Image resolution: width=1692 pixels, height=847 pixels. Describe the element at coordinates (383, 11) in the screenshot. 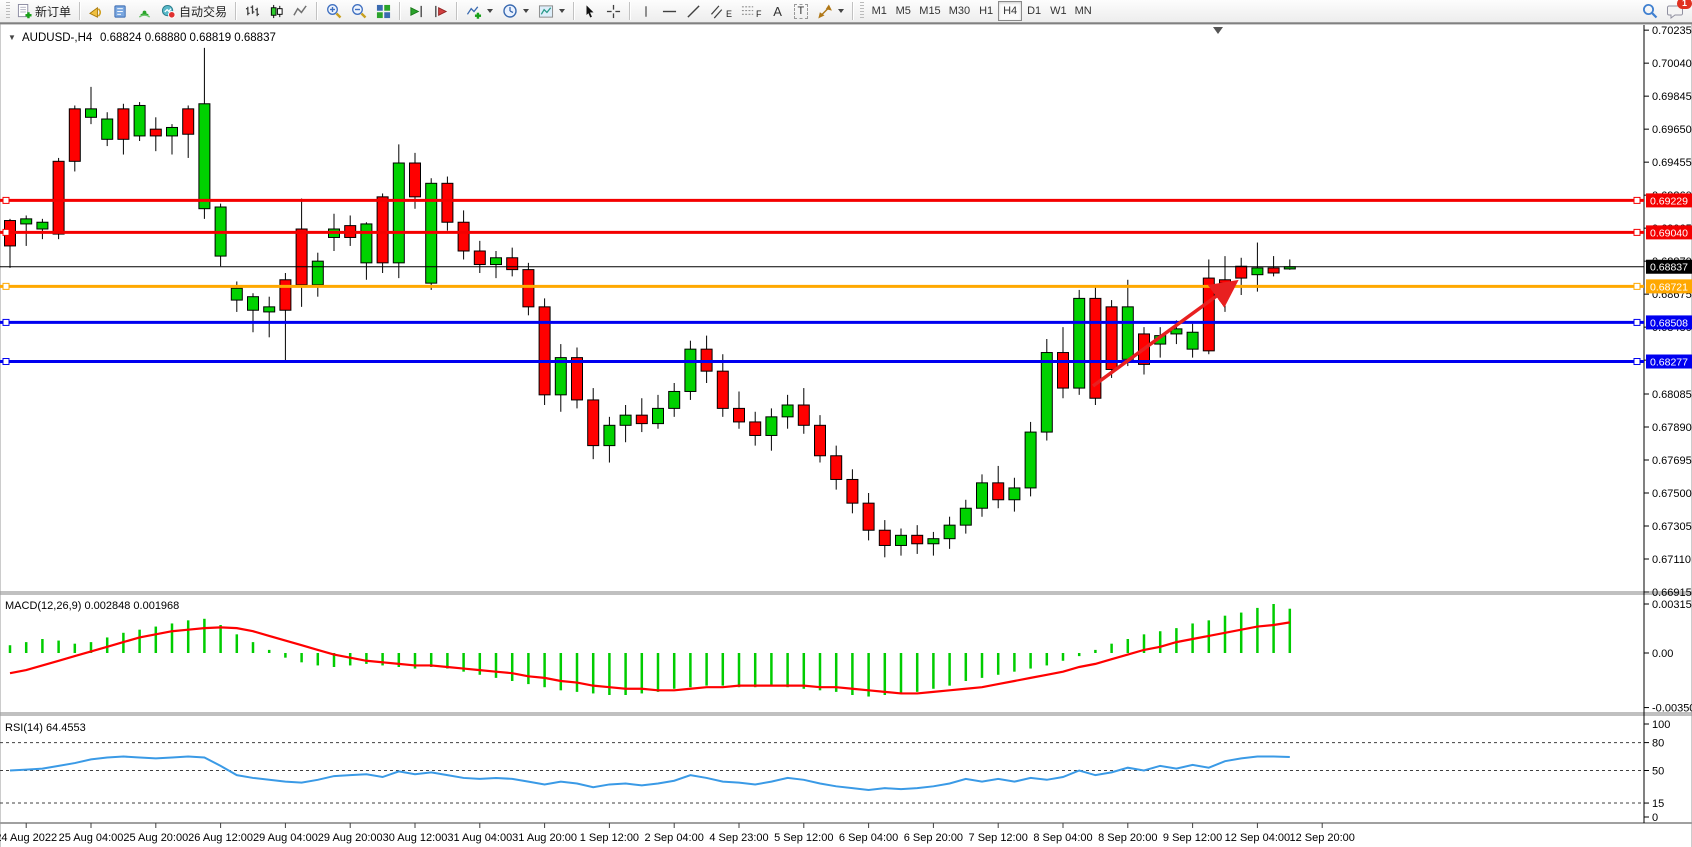

I see `tile-windows-button` at that location.